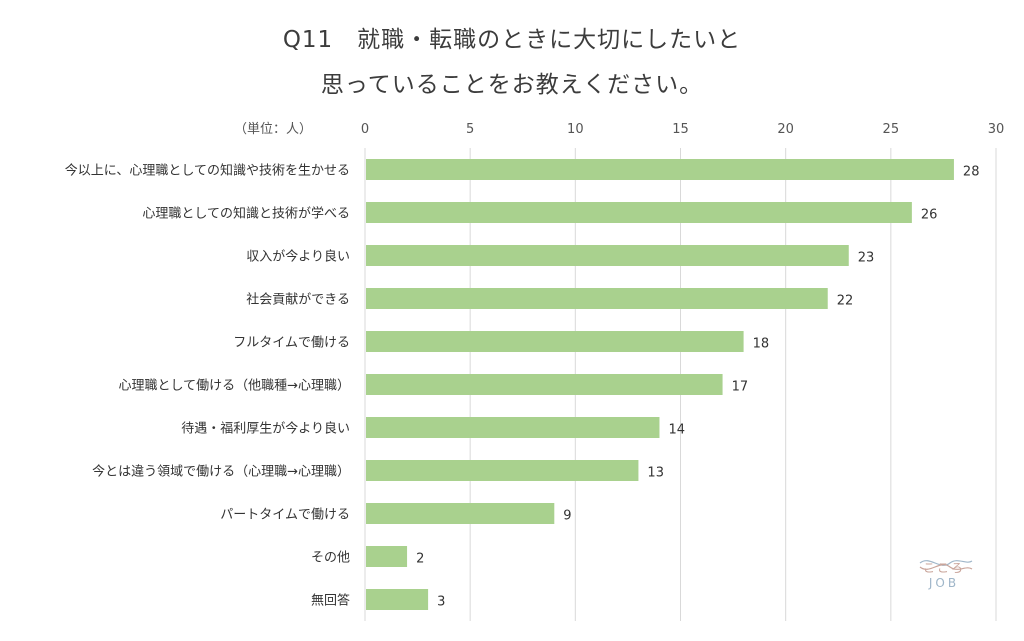 Image resolution: width=1024 pixels, height=641 pixels. Describe the element at coordinates (298, 300) in the screenshot. I see `category-label: 社会貢献ができる` at that location.